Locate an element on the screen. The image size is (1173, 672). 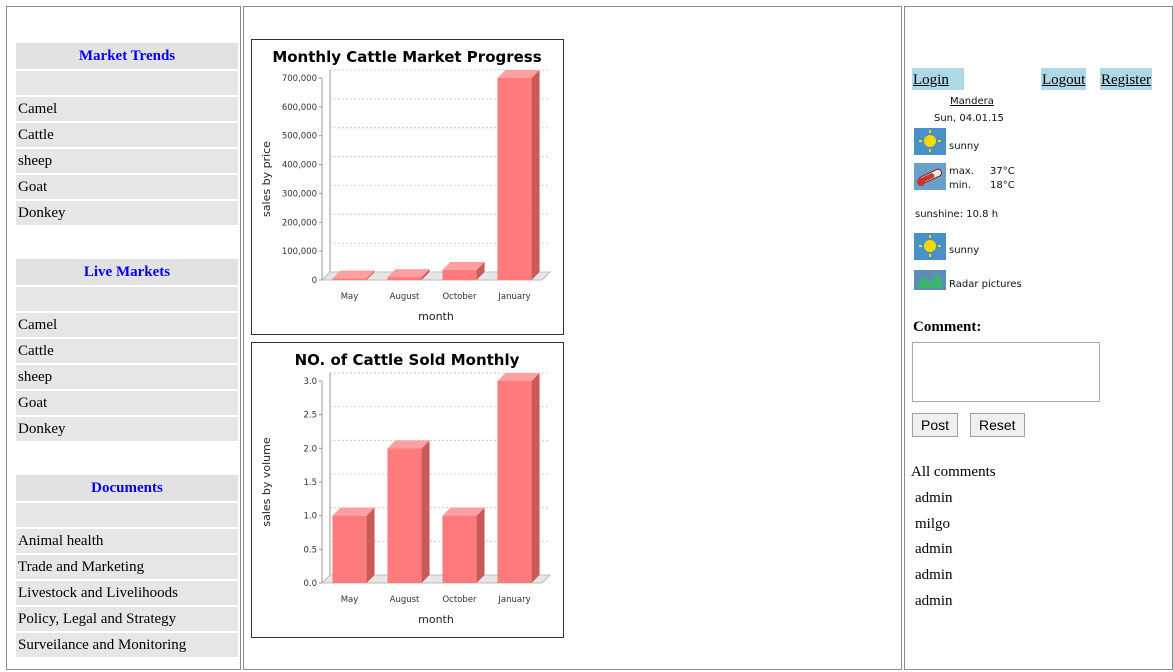
weather-sunshine: sunshine: 10.8 h is located at coordinates (957, 214).